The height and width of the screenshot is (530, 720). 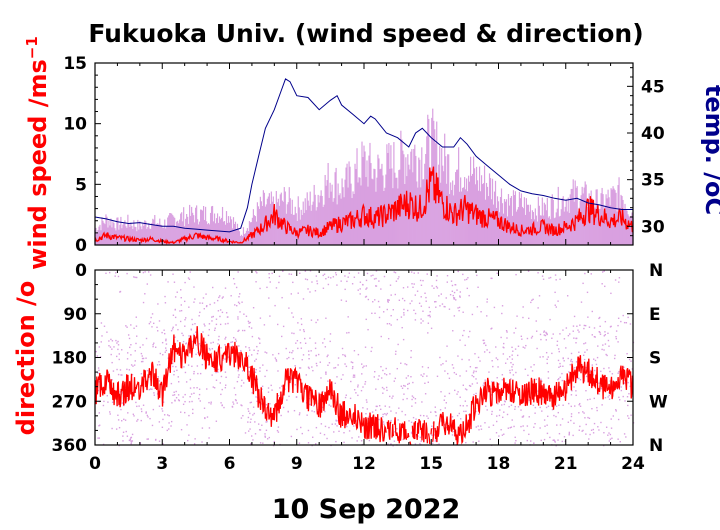 I want to click on y2-tick-label: 45, so click(x=653, y=87).